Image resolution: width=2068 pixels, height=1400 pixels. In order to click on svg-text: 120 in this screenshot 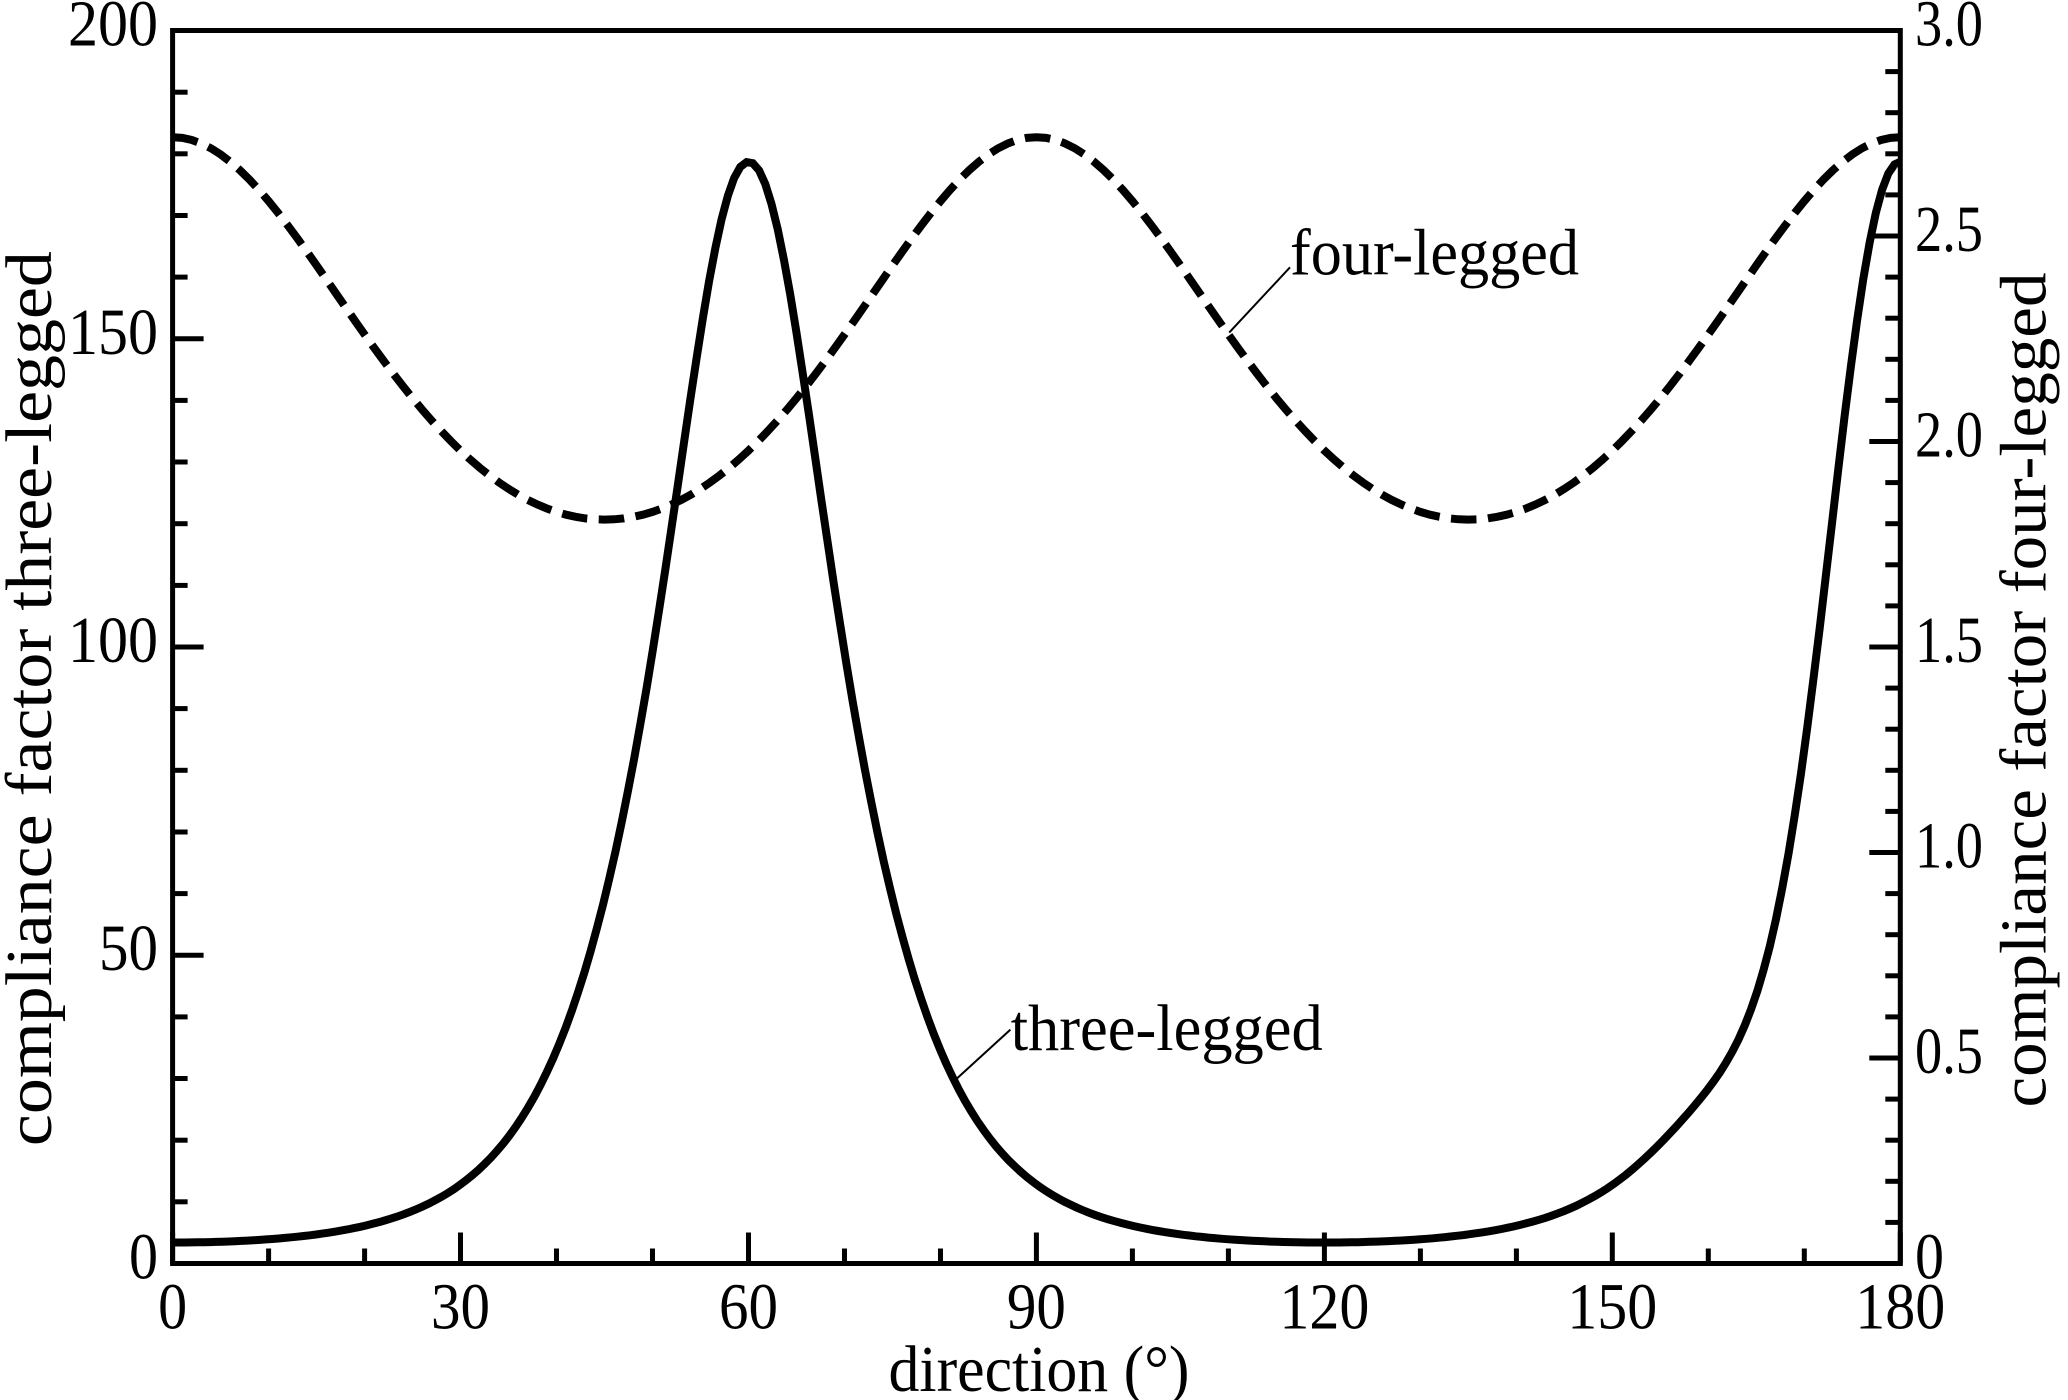, I will do `click(1324, 1307)`.